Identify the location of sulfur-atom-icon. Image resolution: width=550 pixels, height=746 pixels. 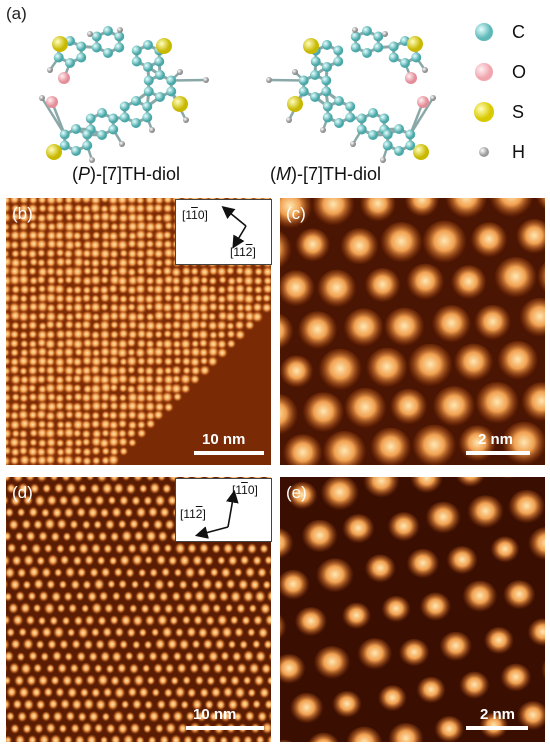
(484, 112).